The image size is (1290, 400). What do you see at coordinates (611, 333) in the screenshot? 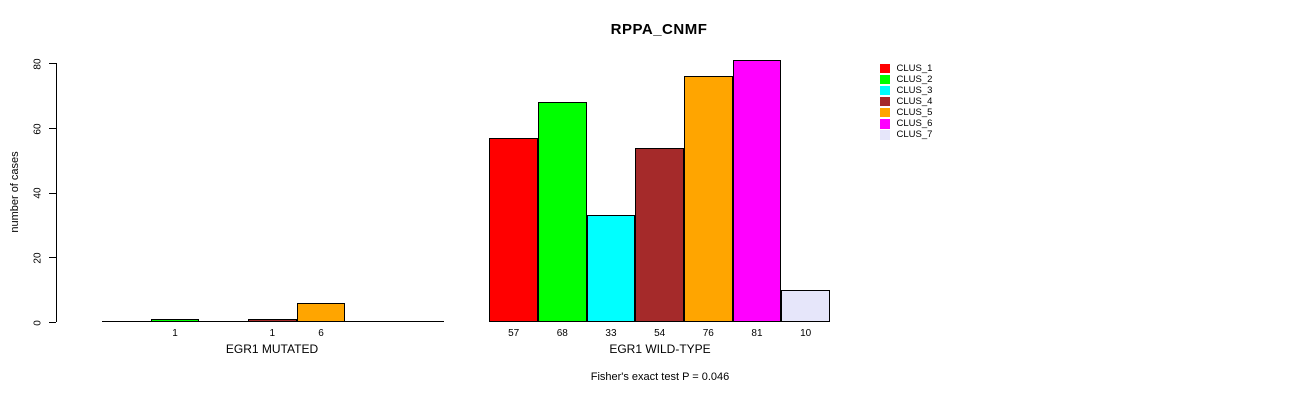
I see `bar-value-label: 33` at bounding box center [611, 333].